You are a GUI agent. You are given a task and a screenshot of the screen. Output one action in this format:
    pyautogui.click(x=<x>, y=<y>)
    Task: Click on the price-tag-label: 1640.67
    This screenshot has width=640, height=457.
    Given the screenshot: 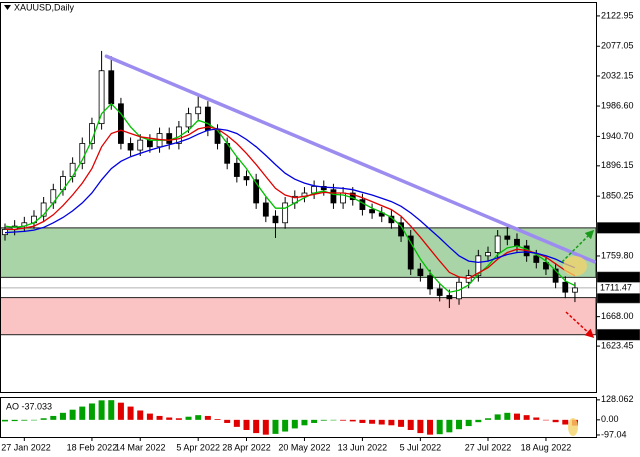 What is the action you would take?
    pyautogui.click(x=616, y=334)
    